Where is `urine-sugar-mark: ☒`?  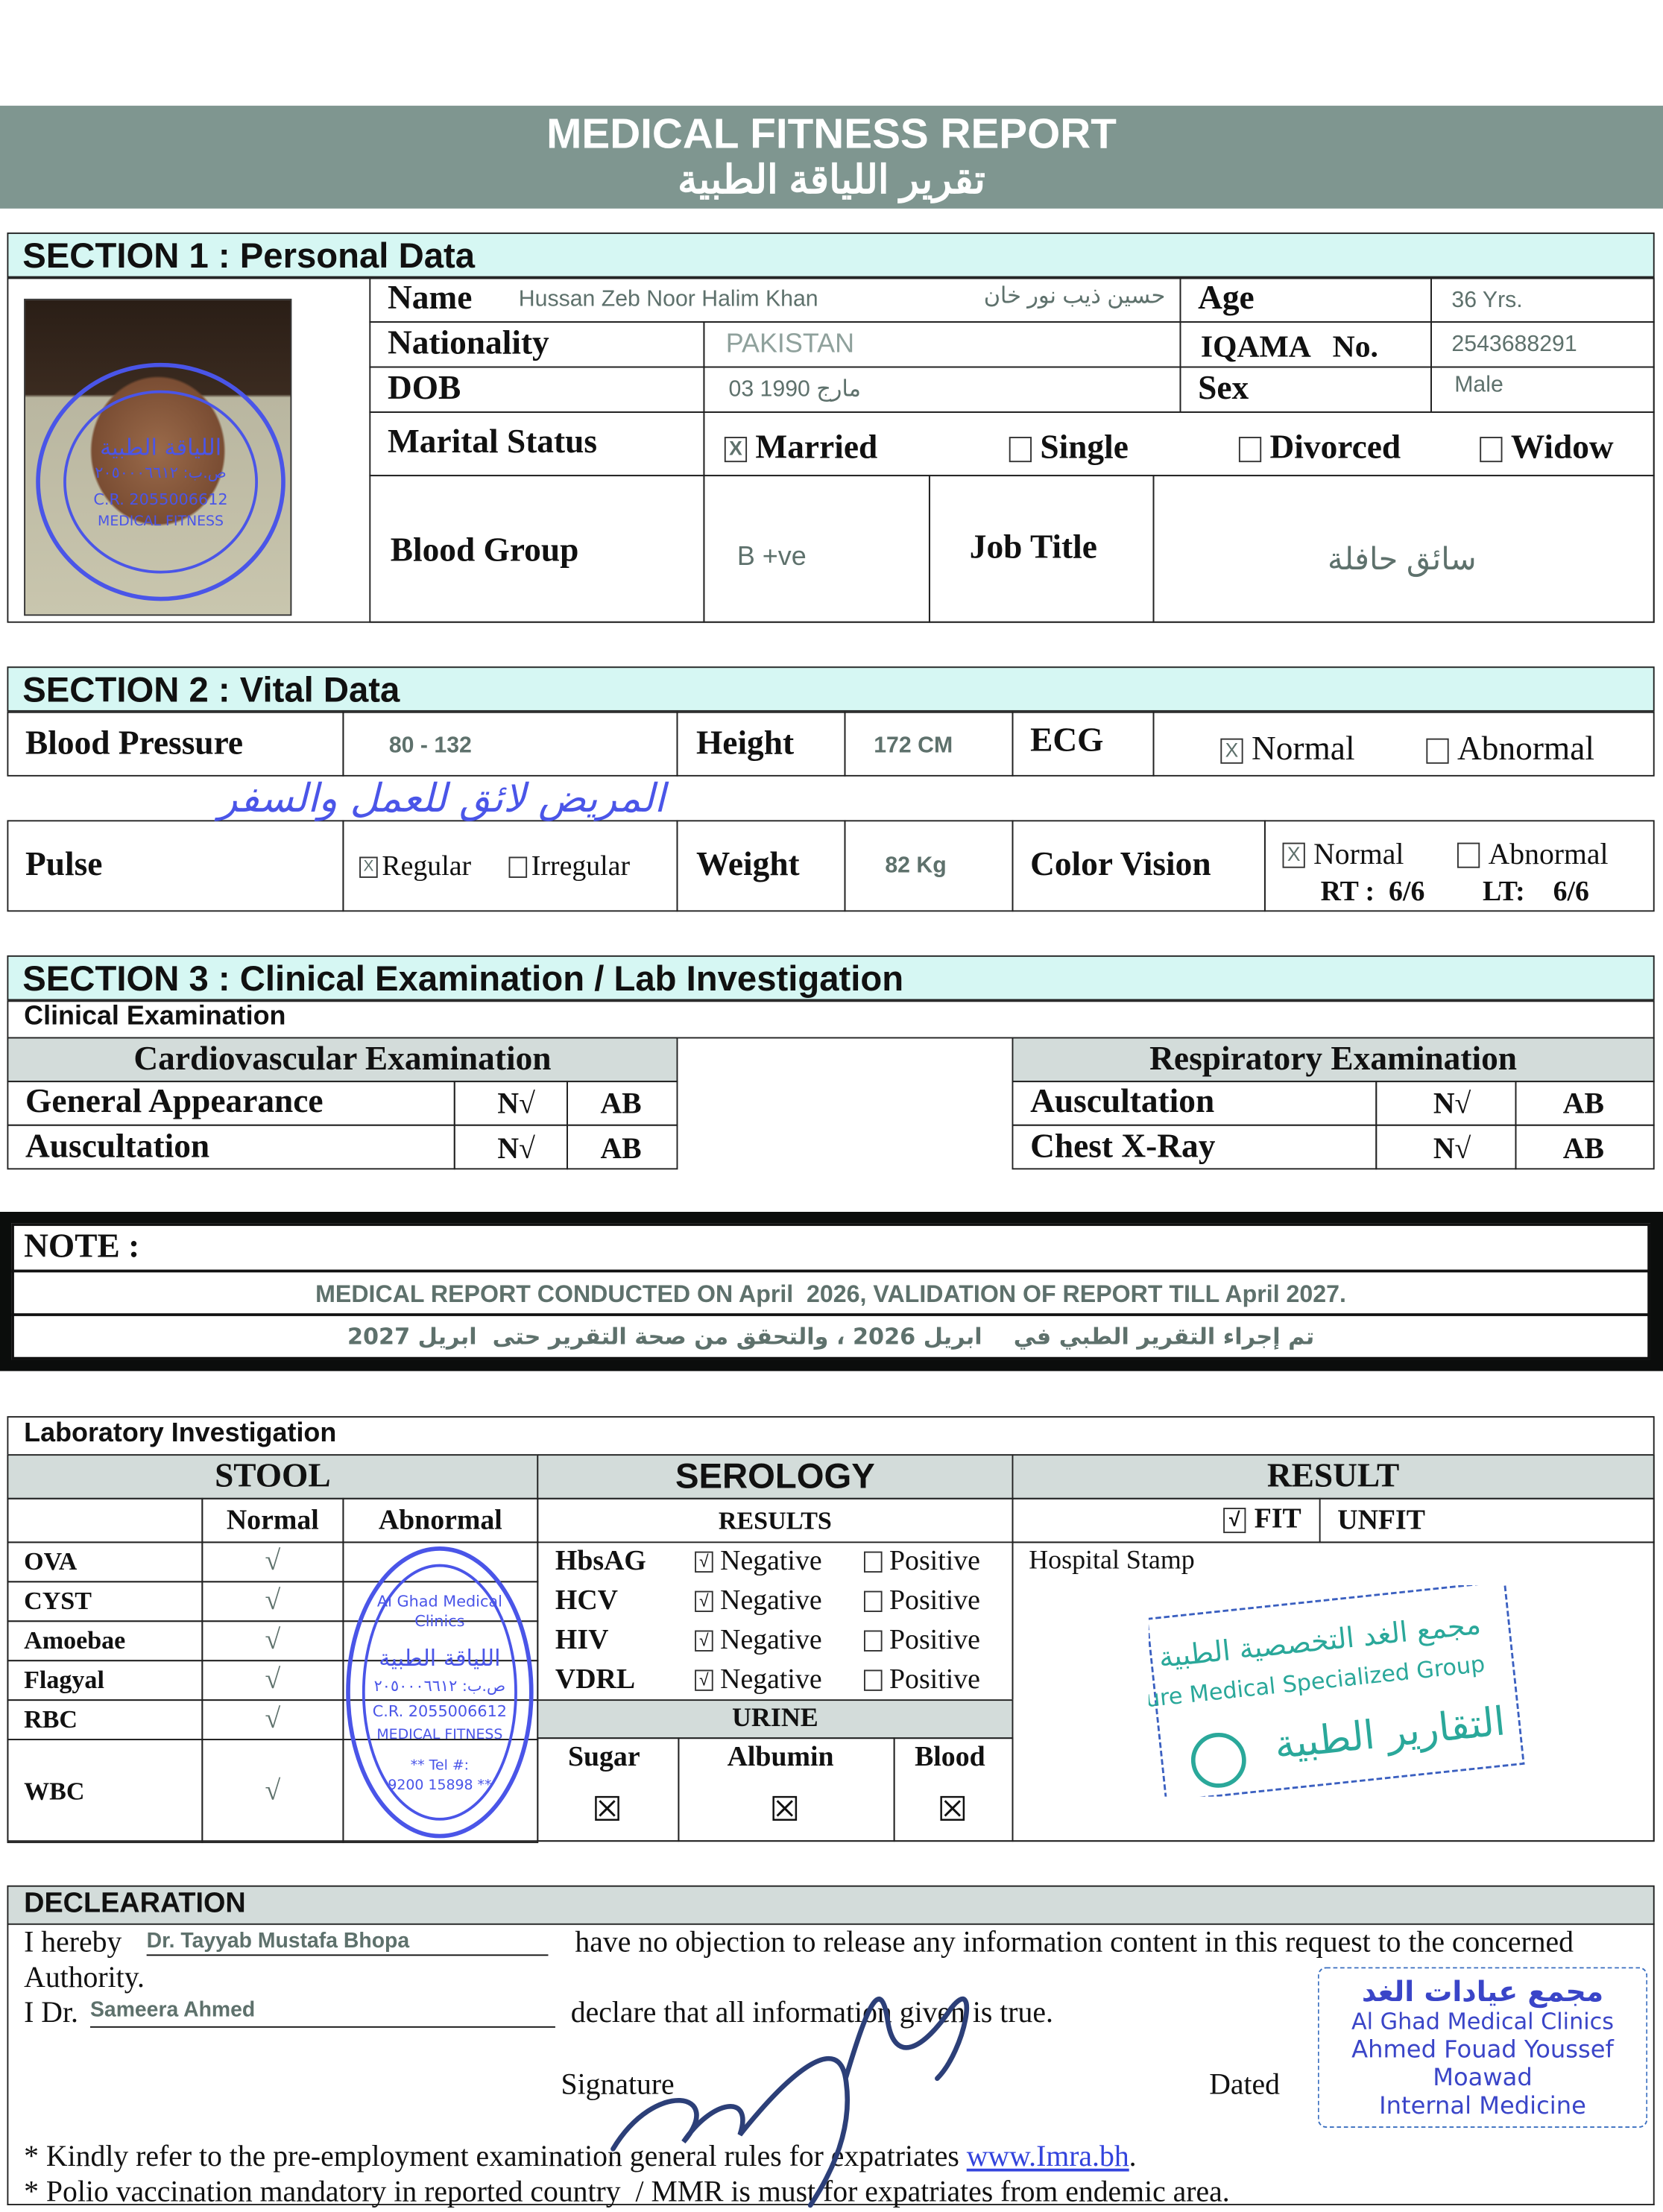
urine-sugar-mark: ☒ is located at coordinates (607, 1811).